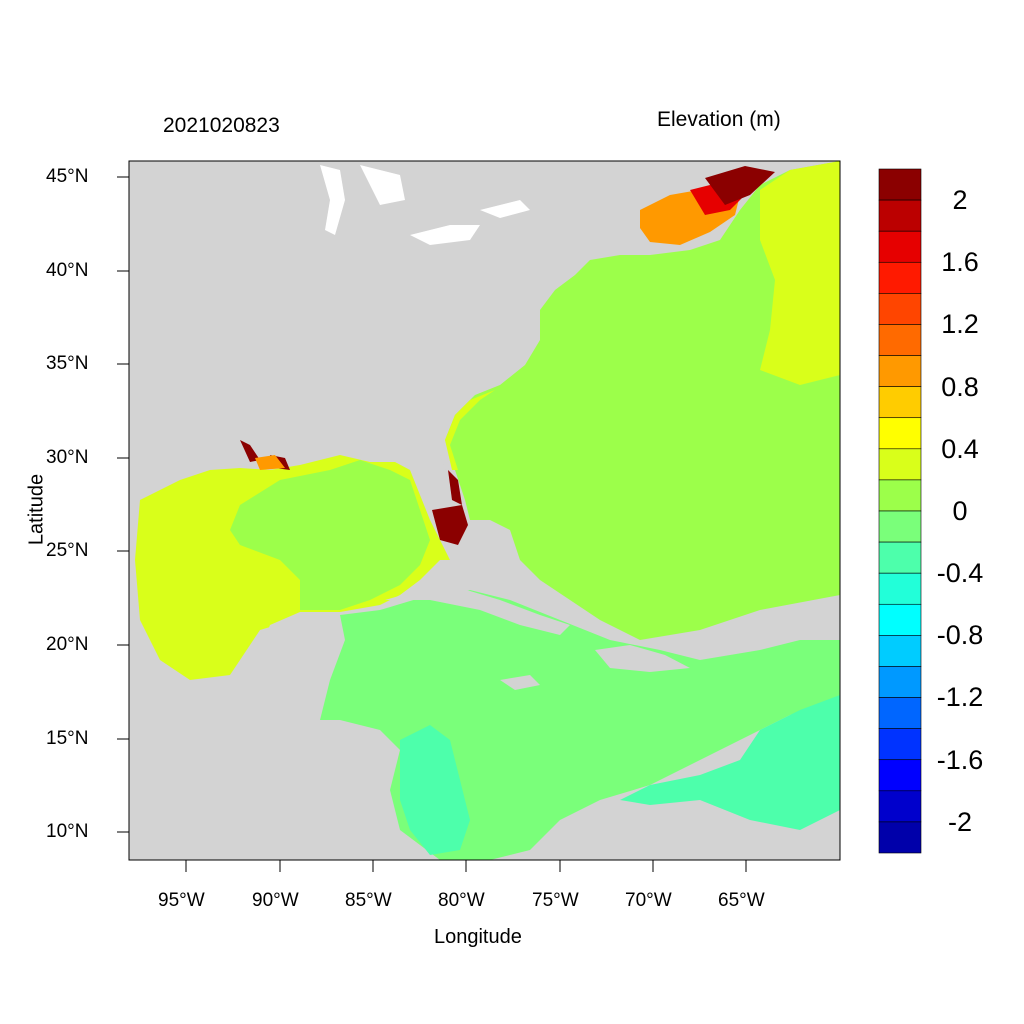  I want to click on jamaica-island, so click(520, 682).